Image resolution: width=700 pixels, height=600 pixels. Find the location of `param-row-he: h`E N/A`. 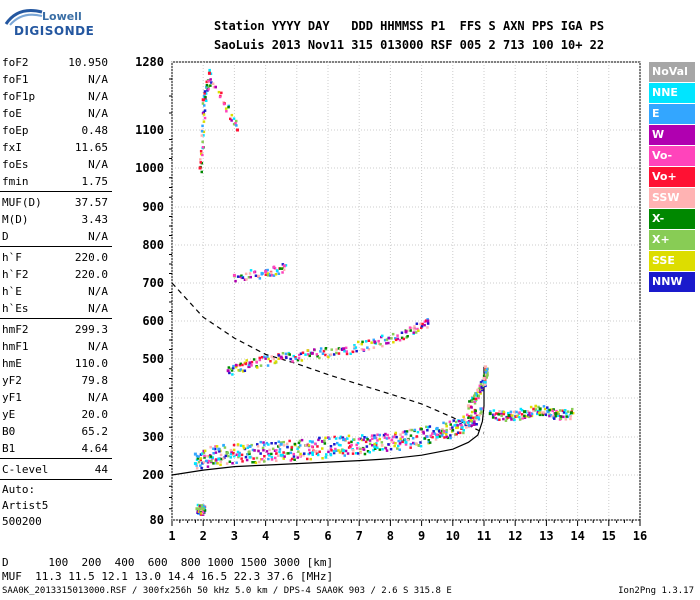

param-row-he: h`E N/A is located at coordinates (56, 291).